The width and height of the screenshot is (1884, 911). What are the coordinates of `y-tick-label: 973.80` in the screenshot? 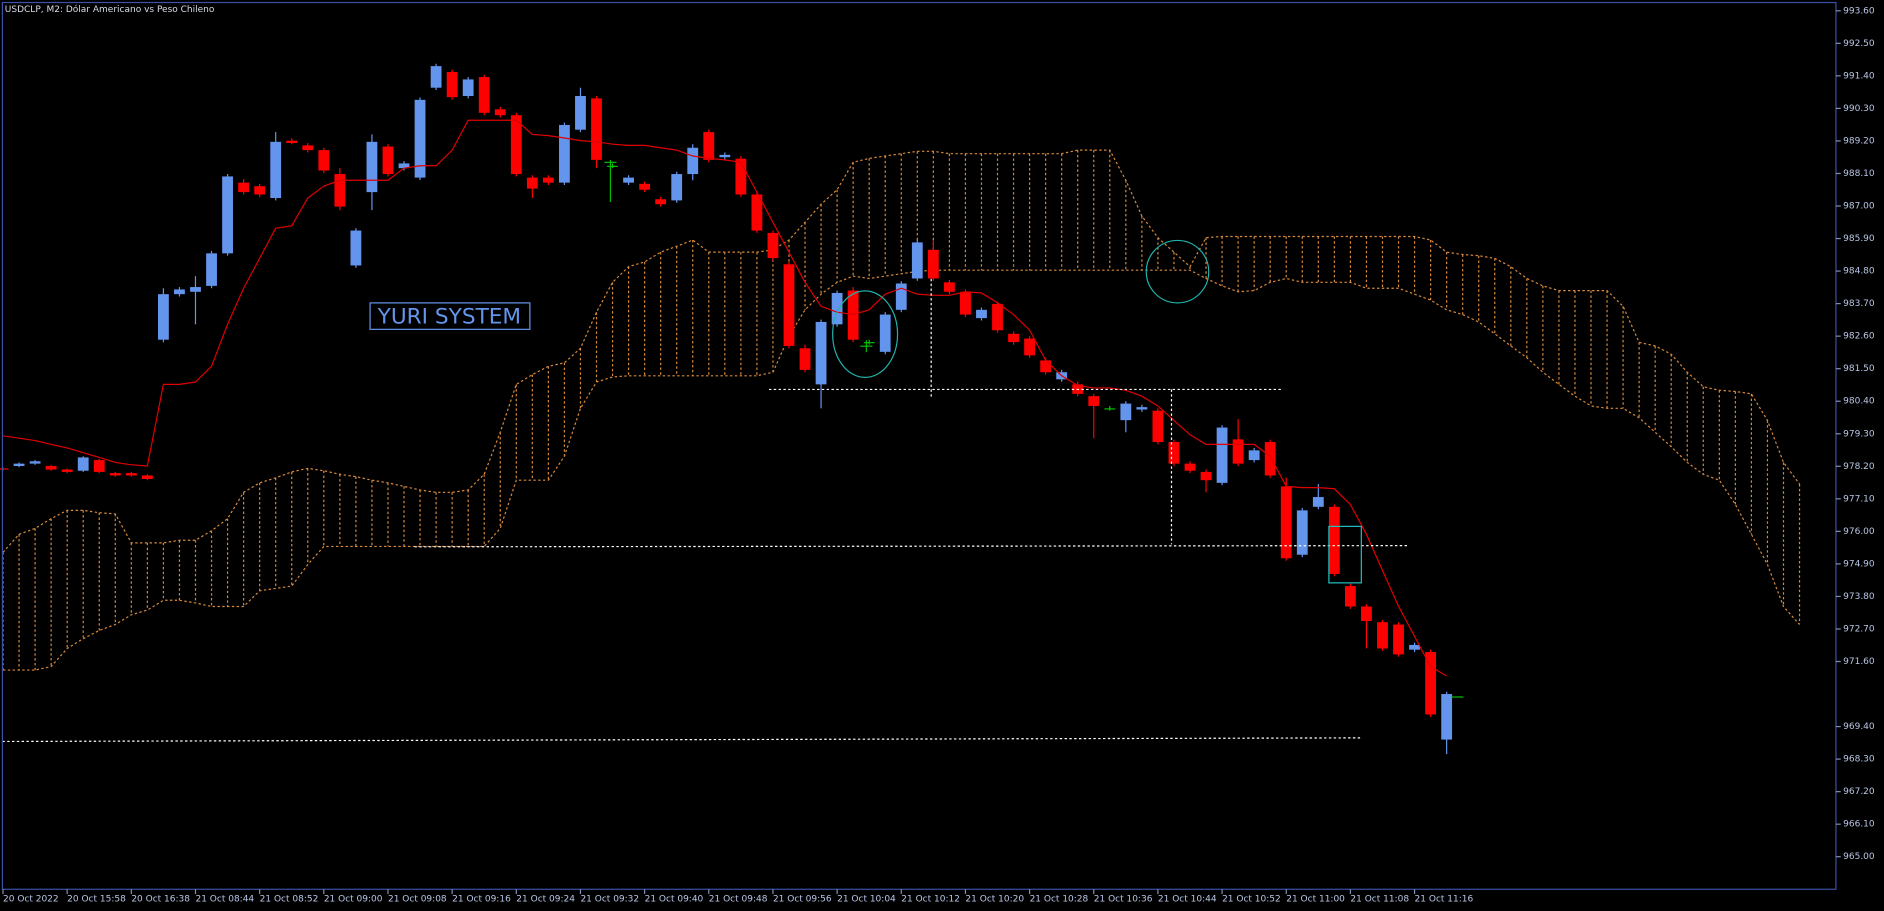 It's located at (1859, 597).